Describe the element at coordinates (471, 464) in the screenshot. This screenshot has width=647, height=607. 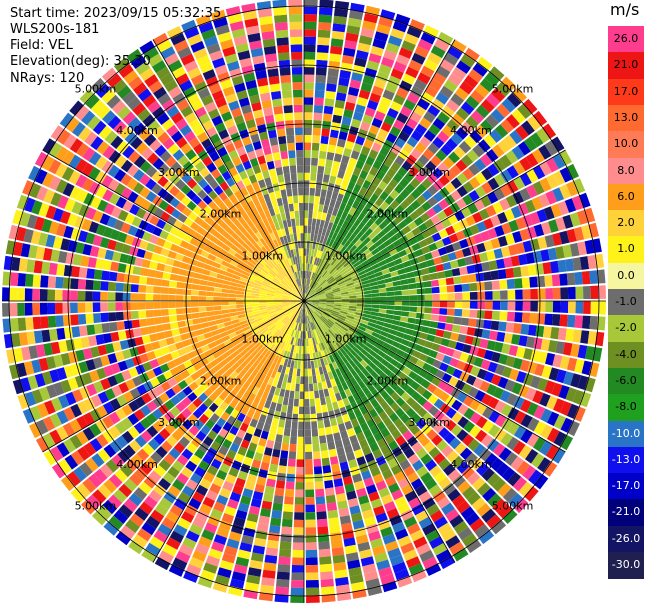
I see `range-ring-label: 4.00km` at that location.